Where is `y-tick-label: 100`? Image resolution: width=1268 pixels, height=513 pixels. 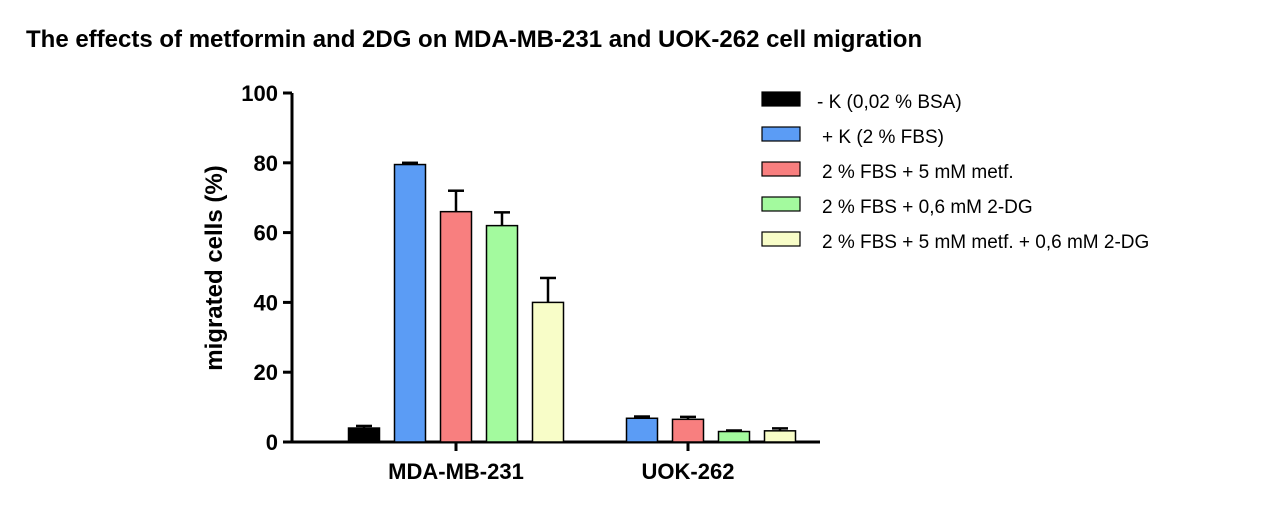 y-tick-label: 100 is located at coordinates (259, 93).